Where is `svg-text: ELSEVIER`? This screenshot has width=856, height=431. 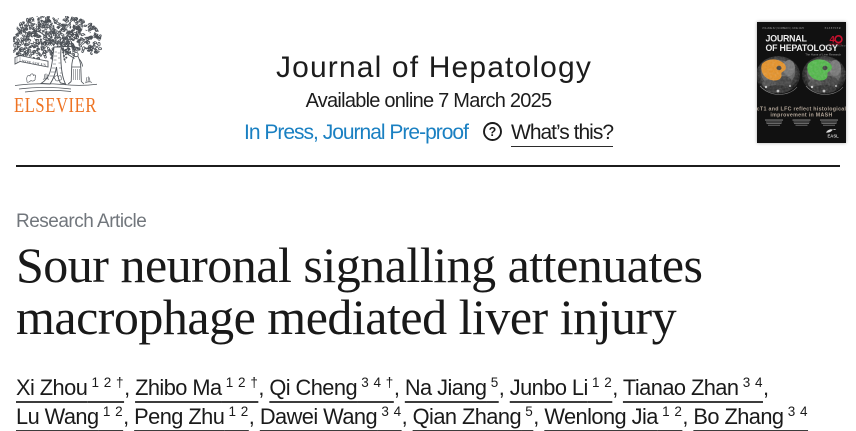 svg-text: ELSEVIER is located at coordinates (833, 28).